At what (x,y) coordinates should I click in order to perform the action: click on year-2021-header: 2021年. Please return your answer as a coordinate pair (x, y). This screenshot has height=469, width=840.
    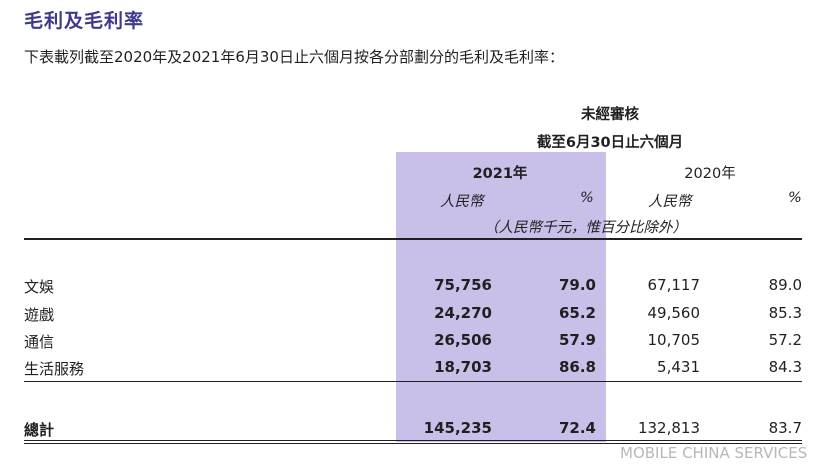
    Looking at the image, I should click on (500, 174).